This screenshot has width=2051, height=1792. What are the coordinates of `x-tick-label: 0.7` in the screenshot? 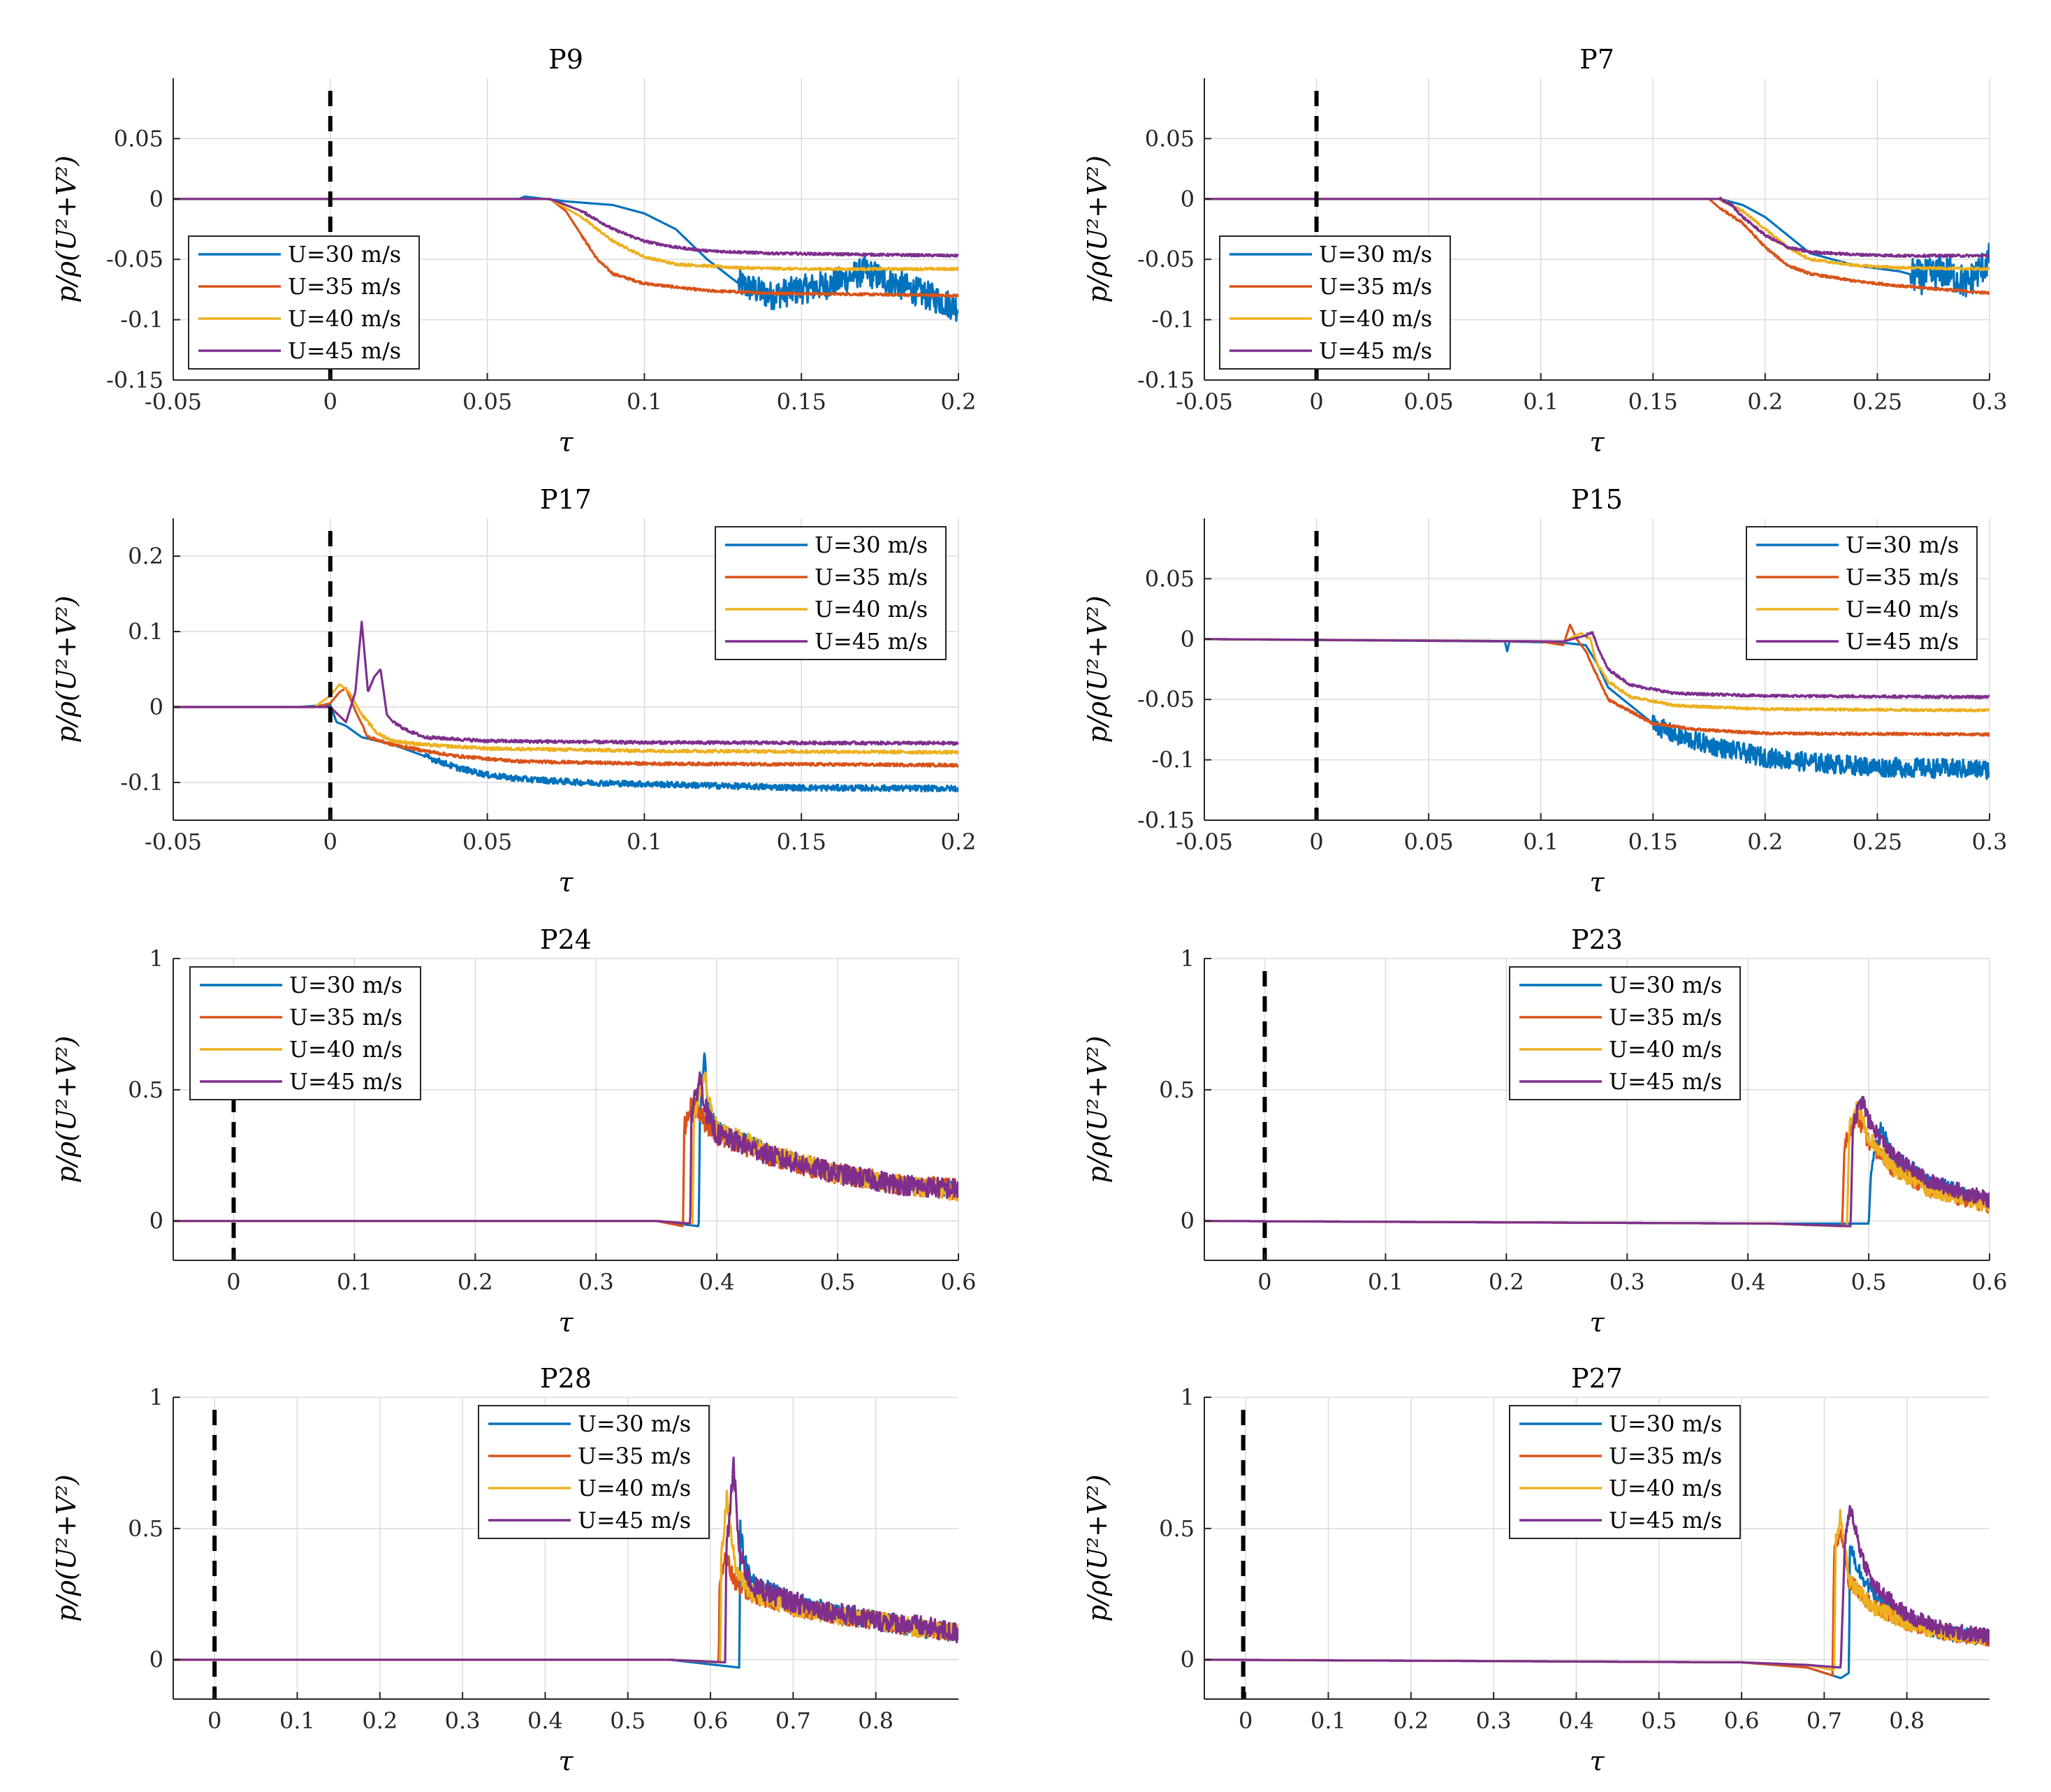 It's located at (793, 1721).